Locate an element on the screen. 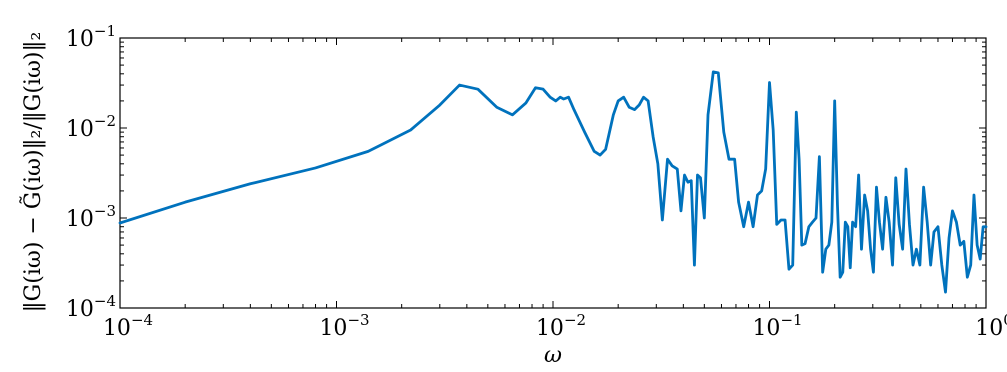 This screenshot has height=372, width=1007. x-axis-label: ω is located at coordinates (553, 355).